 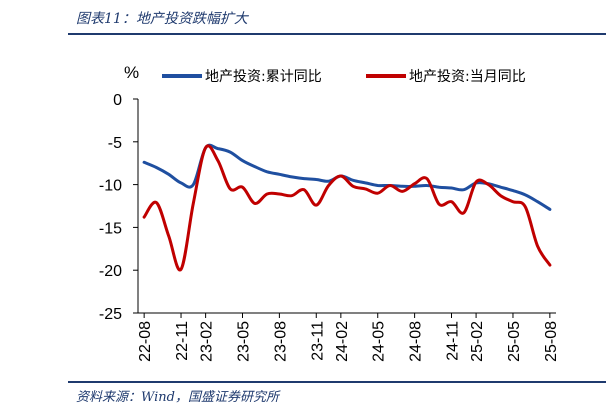 What do you see at coordinates (467, 77) in the screenshot?
I see `legend-label-1: 地产投资:当月同比` at bounding box center [467, 77].